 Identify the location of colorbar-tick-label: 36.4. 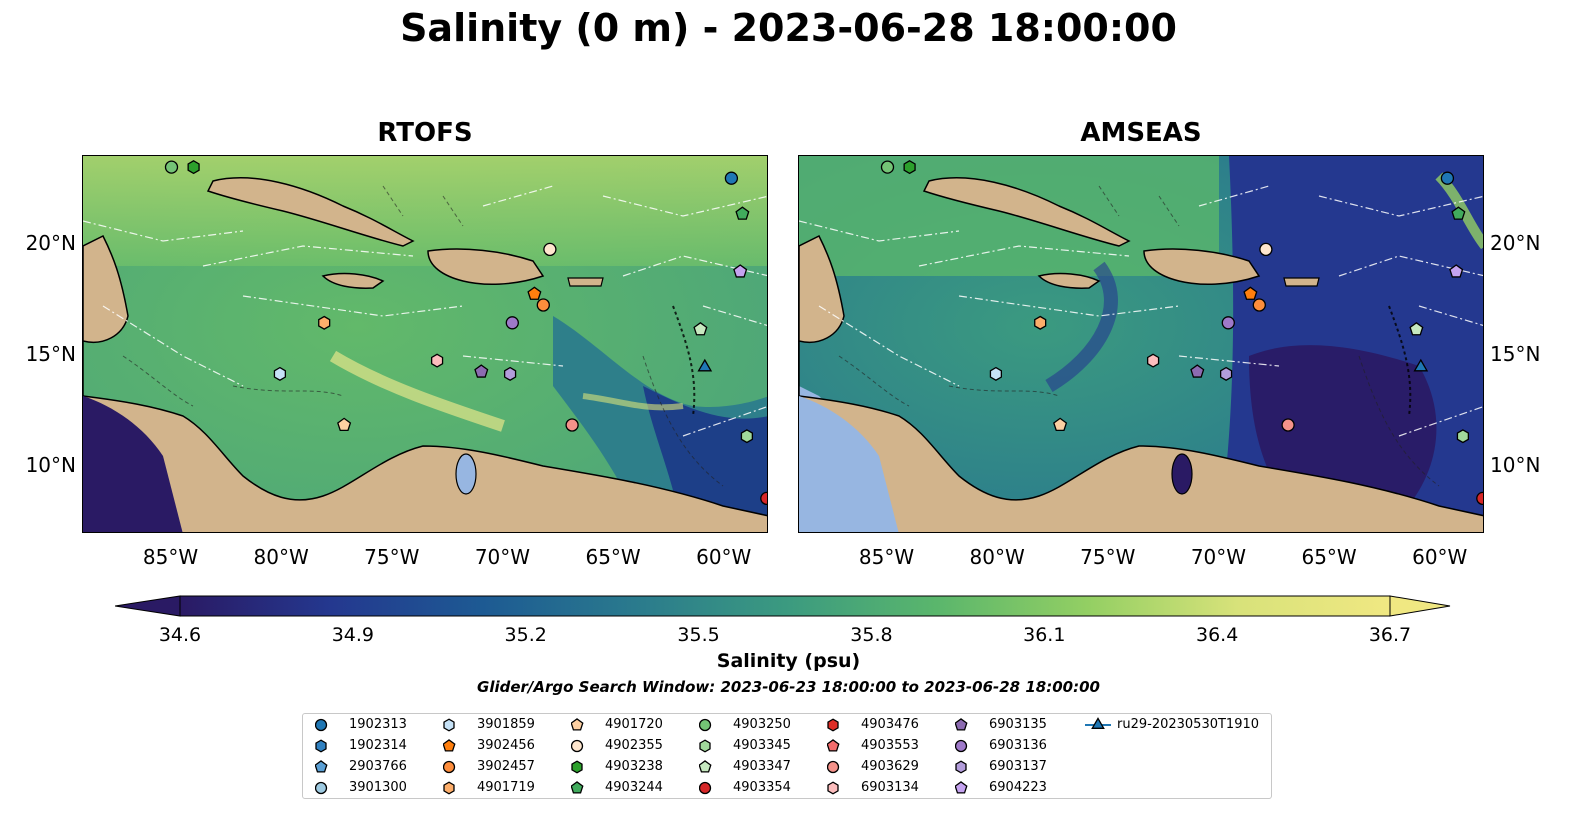
(1217, 635).